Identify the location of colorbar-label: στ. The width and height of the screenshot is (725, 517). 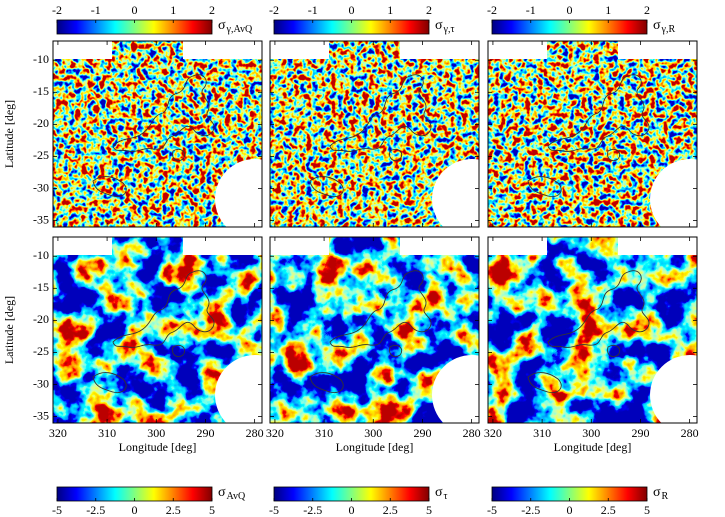
(441, 493).